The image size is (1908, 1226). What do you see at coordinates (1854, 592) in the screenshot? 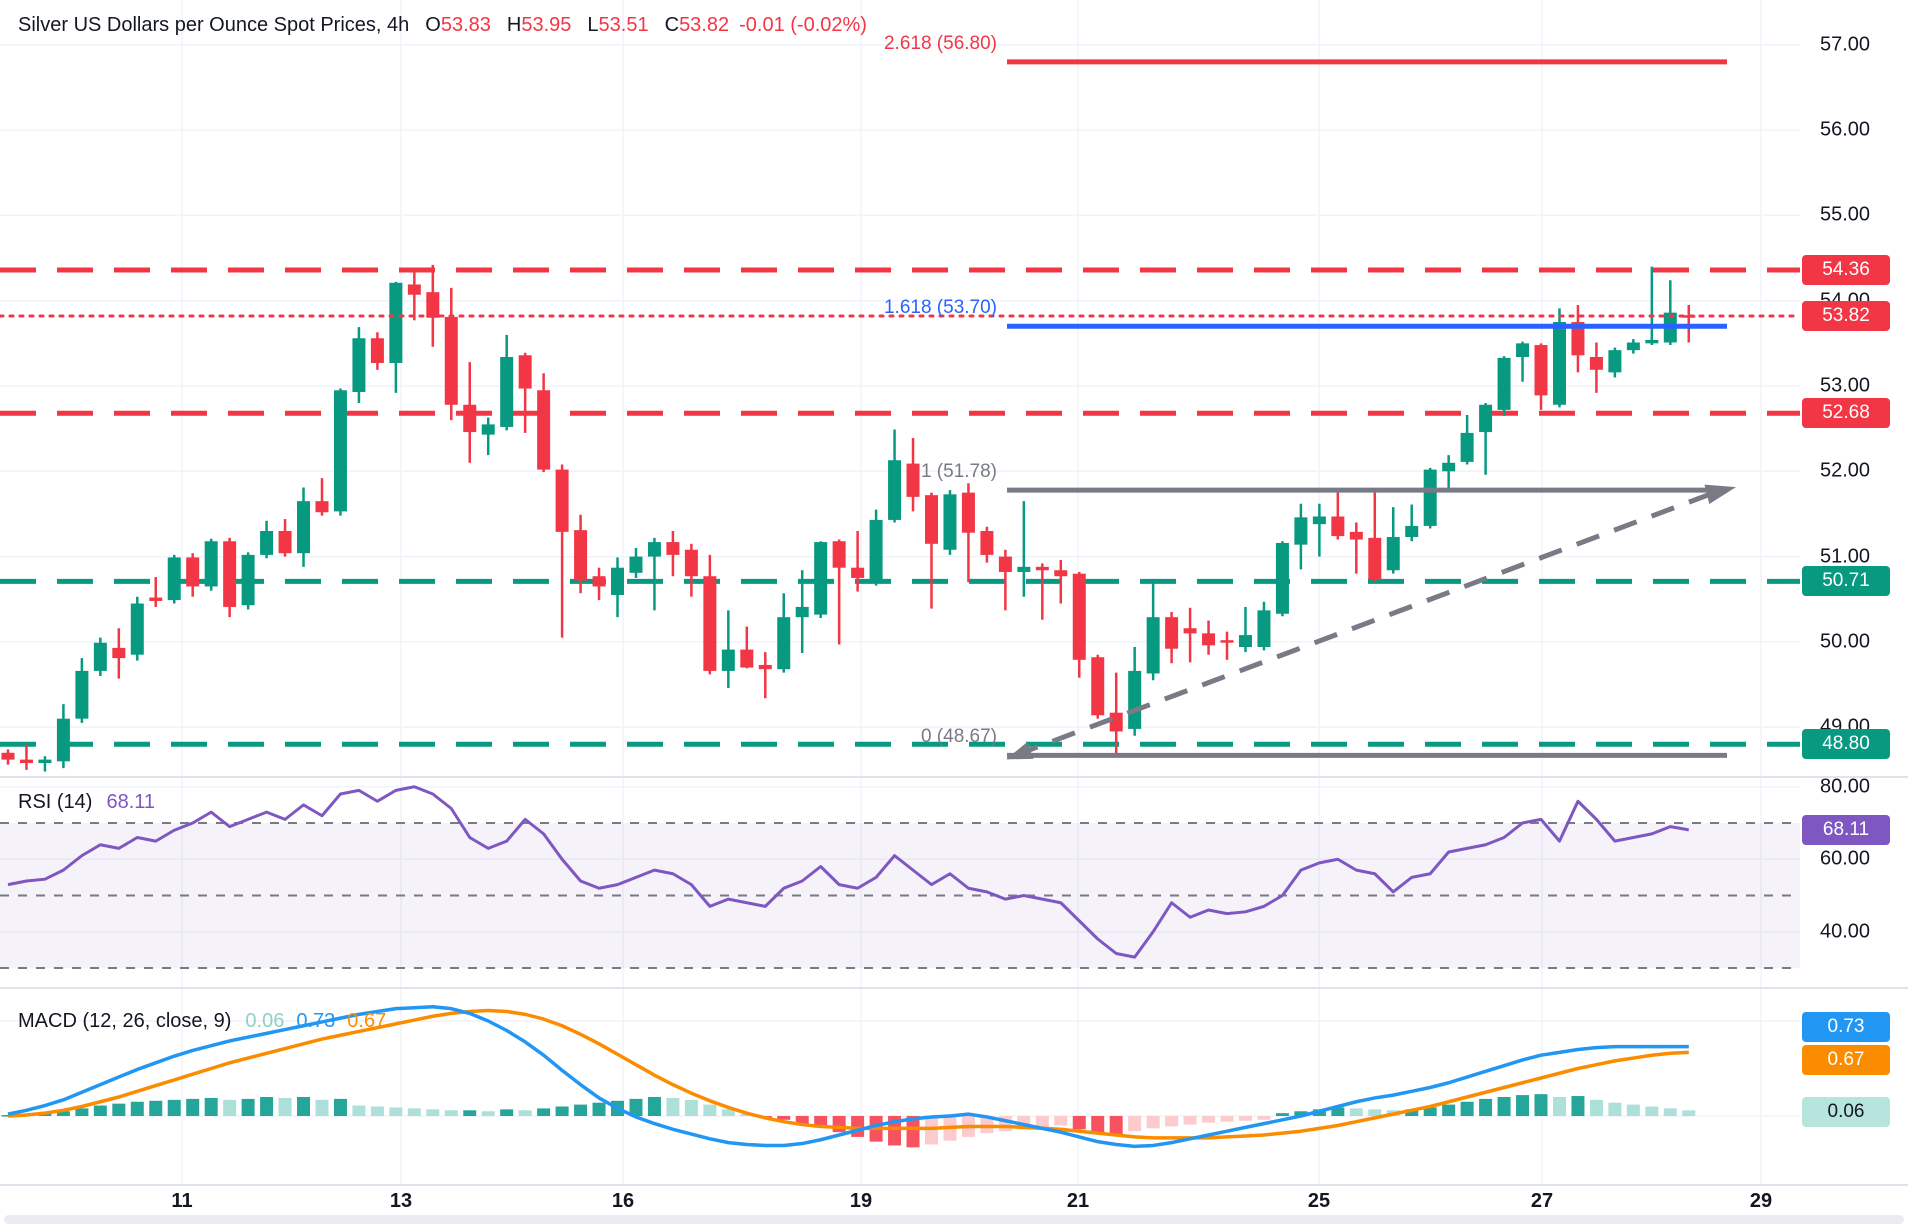
I see `price-scale` at bounding box center [1854, 592].